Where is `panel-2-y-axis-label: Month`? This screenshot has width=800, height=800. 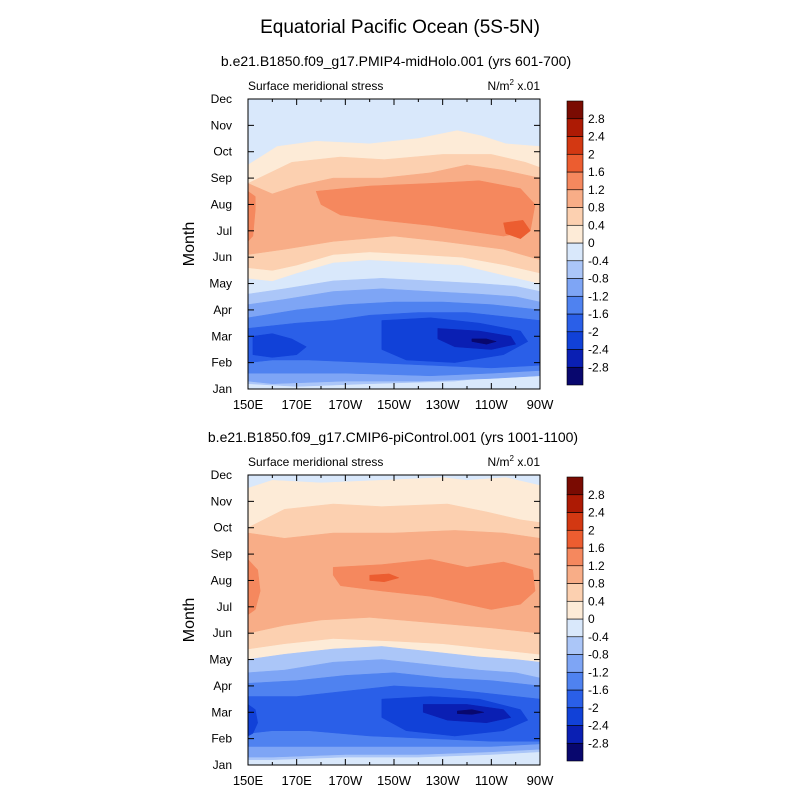
panel-2-y-axis-label: Month is located at coordinates (189, 620).